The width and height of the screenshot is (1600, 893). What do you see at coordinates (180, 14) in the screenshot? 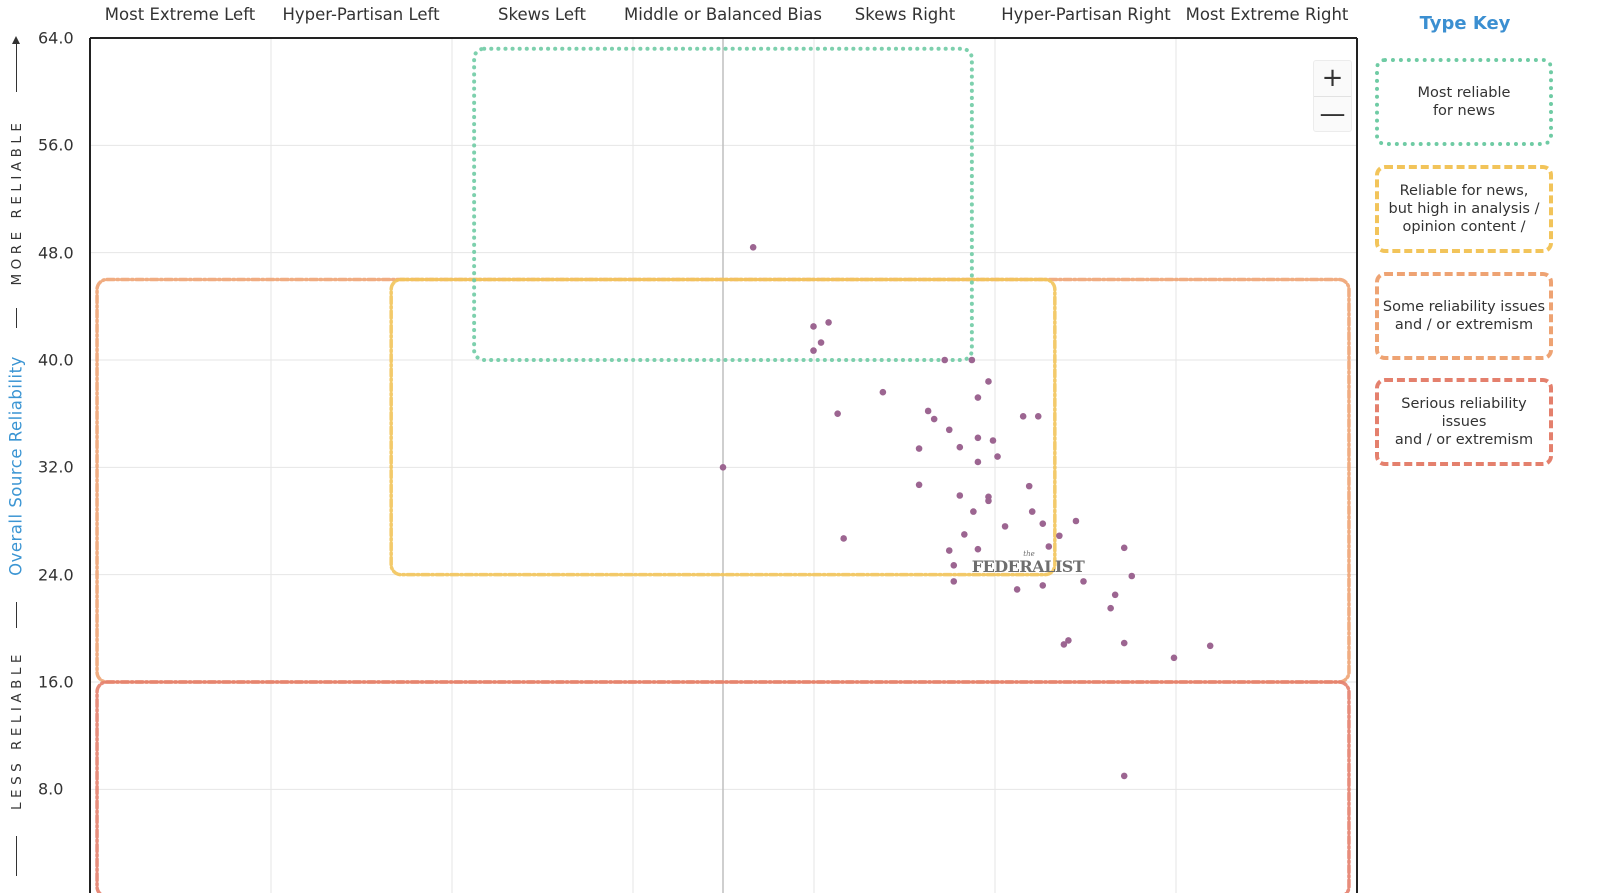
I see `bias-label-most-extreme-left: Most Extreme Left` at bounding box center [180, 14].